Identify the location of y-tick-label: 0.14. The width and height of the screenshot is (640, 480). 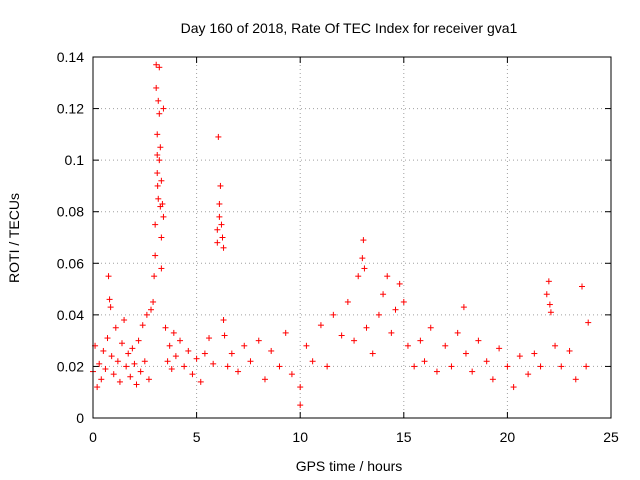
(70, 57).